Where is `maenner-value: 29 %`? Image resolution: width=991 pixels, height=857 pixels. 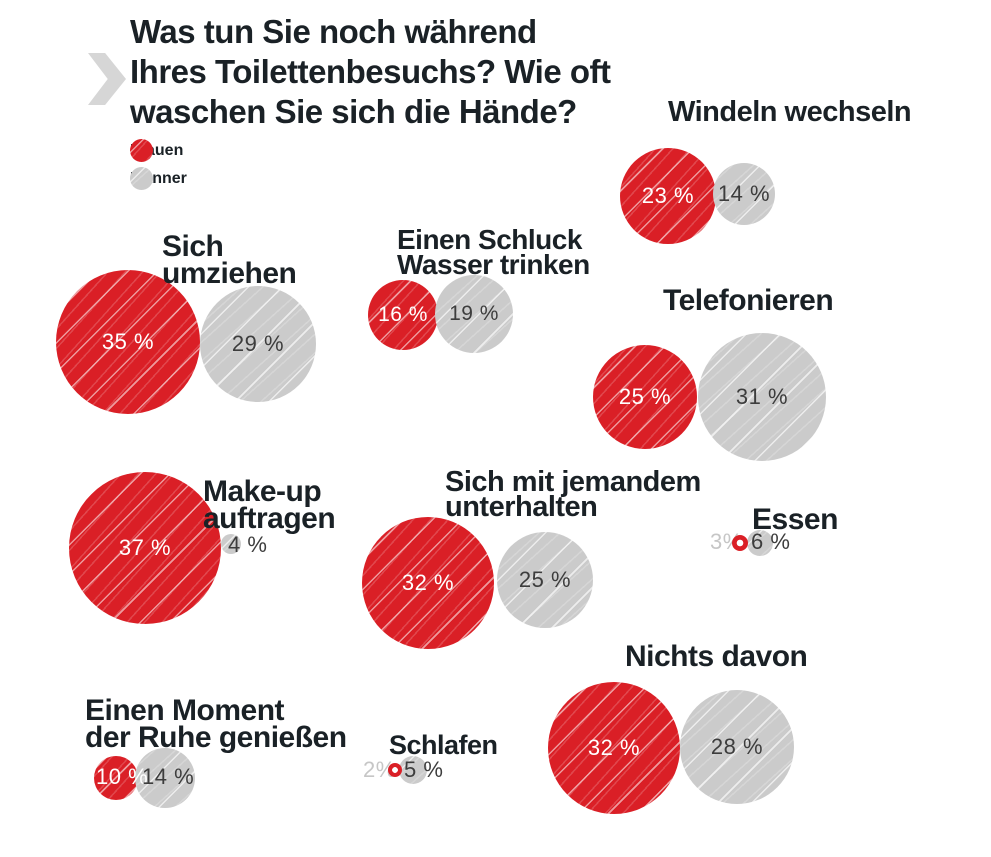
maenner-value: 29 % is located at coordinates (258, 343).